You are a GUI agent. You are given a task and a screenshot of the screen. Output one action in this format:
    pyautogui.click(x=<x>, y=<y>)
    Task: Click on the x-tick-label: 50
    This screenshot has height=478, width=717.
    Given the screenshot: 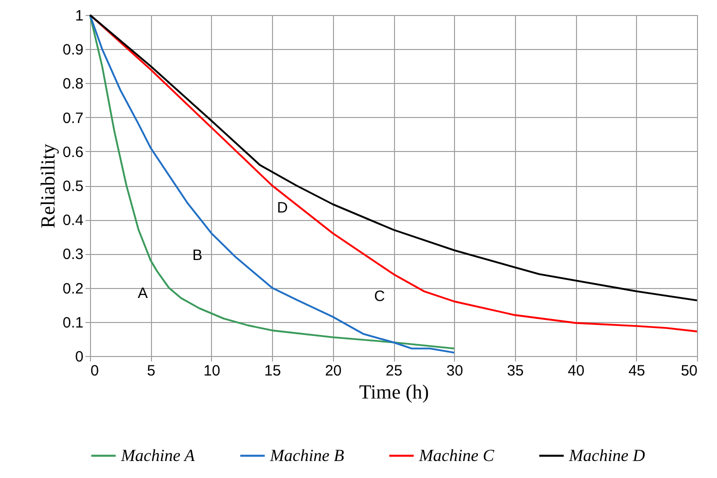 What is the action you would take?
    pyautogui.click(x=689, y=371)
    